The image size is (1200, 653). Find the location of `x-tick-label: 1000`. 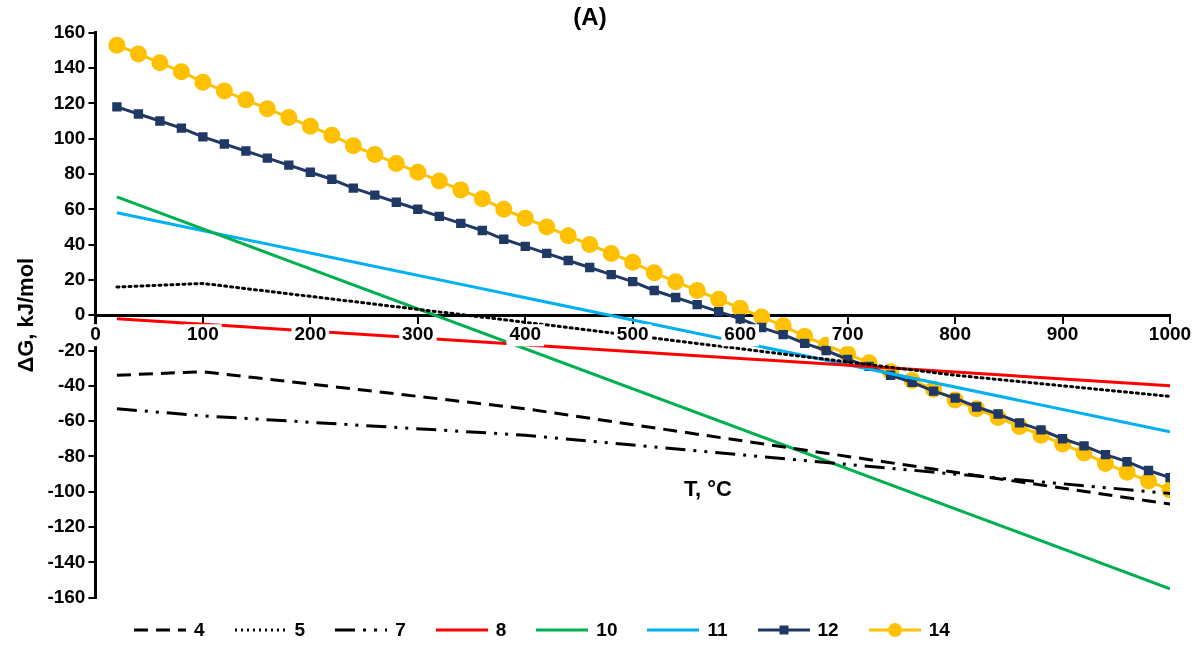

x-tick-label: 1000 is located at coordinates (1170, 334).